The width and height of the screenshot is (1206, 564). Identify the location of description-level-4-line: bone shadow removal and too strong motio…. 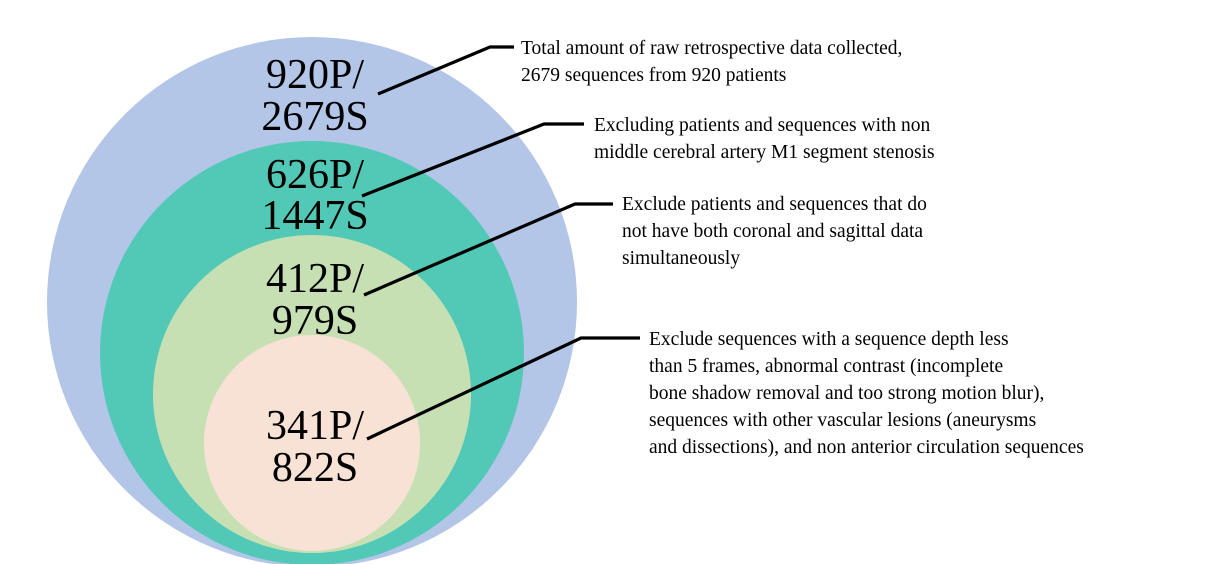
(846, 393).